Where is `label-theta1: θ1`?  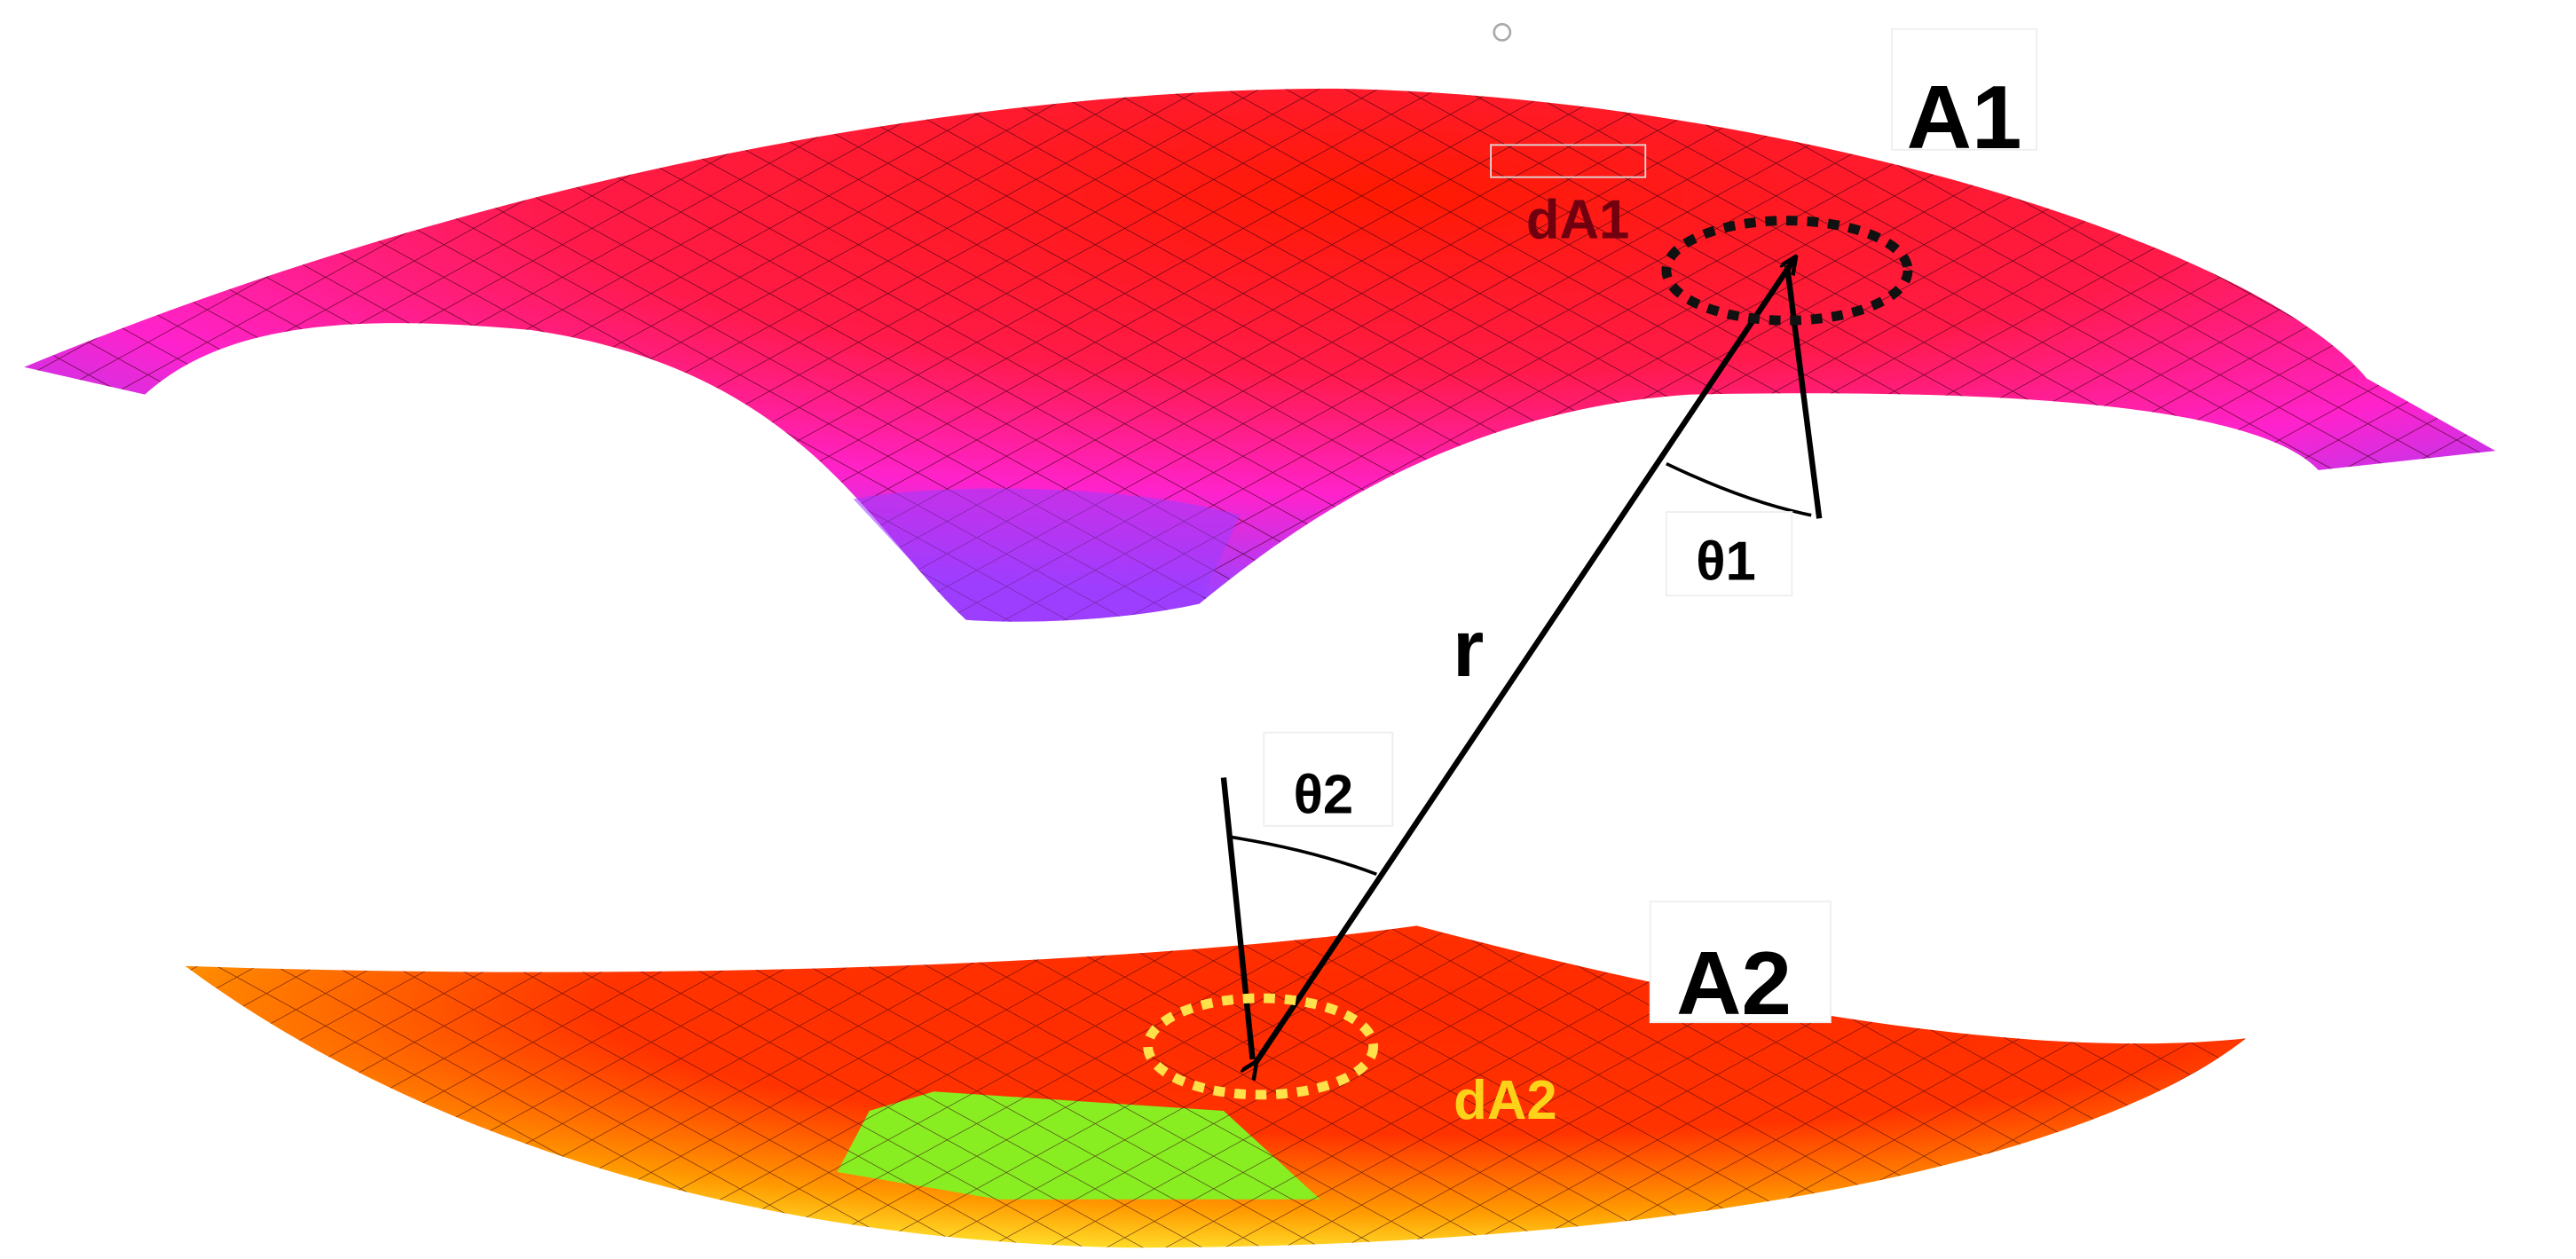 label-theta1: θ1 is located at coordinates (1726, 561).